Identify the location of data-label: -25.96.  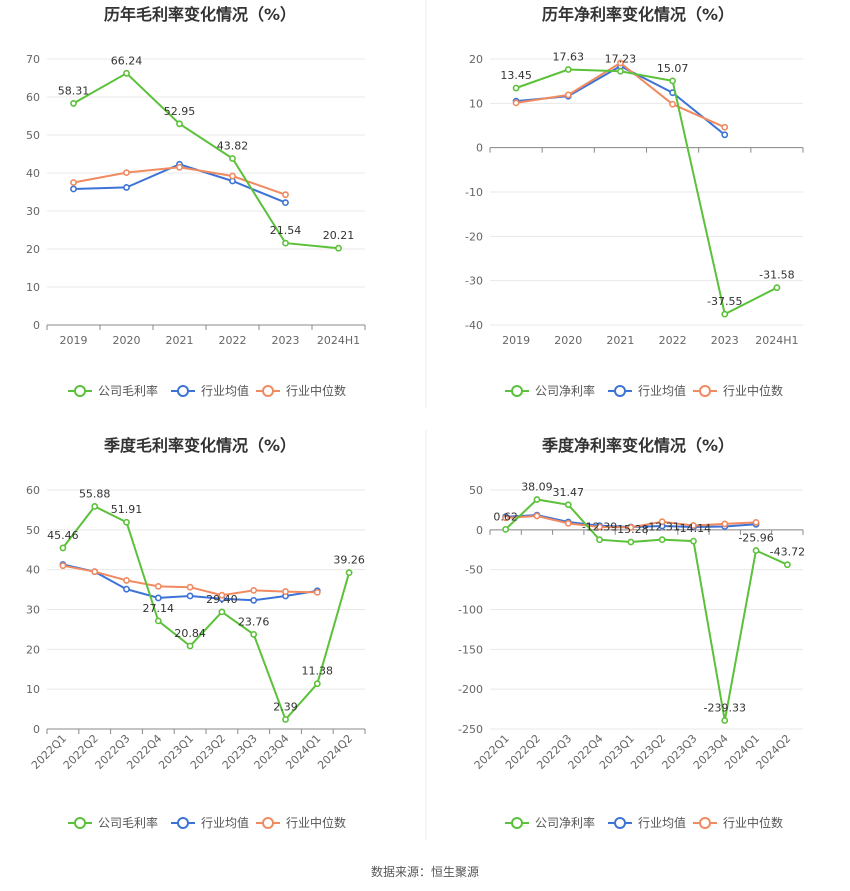
(755, 538).